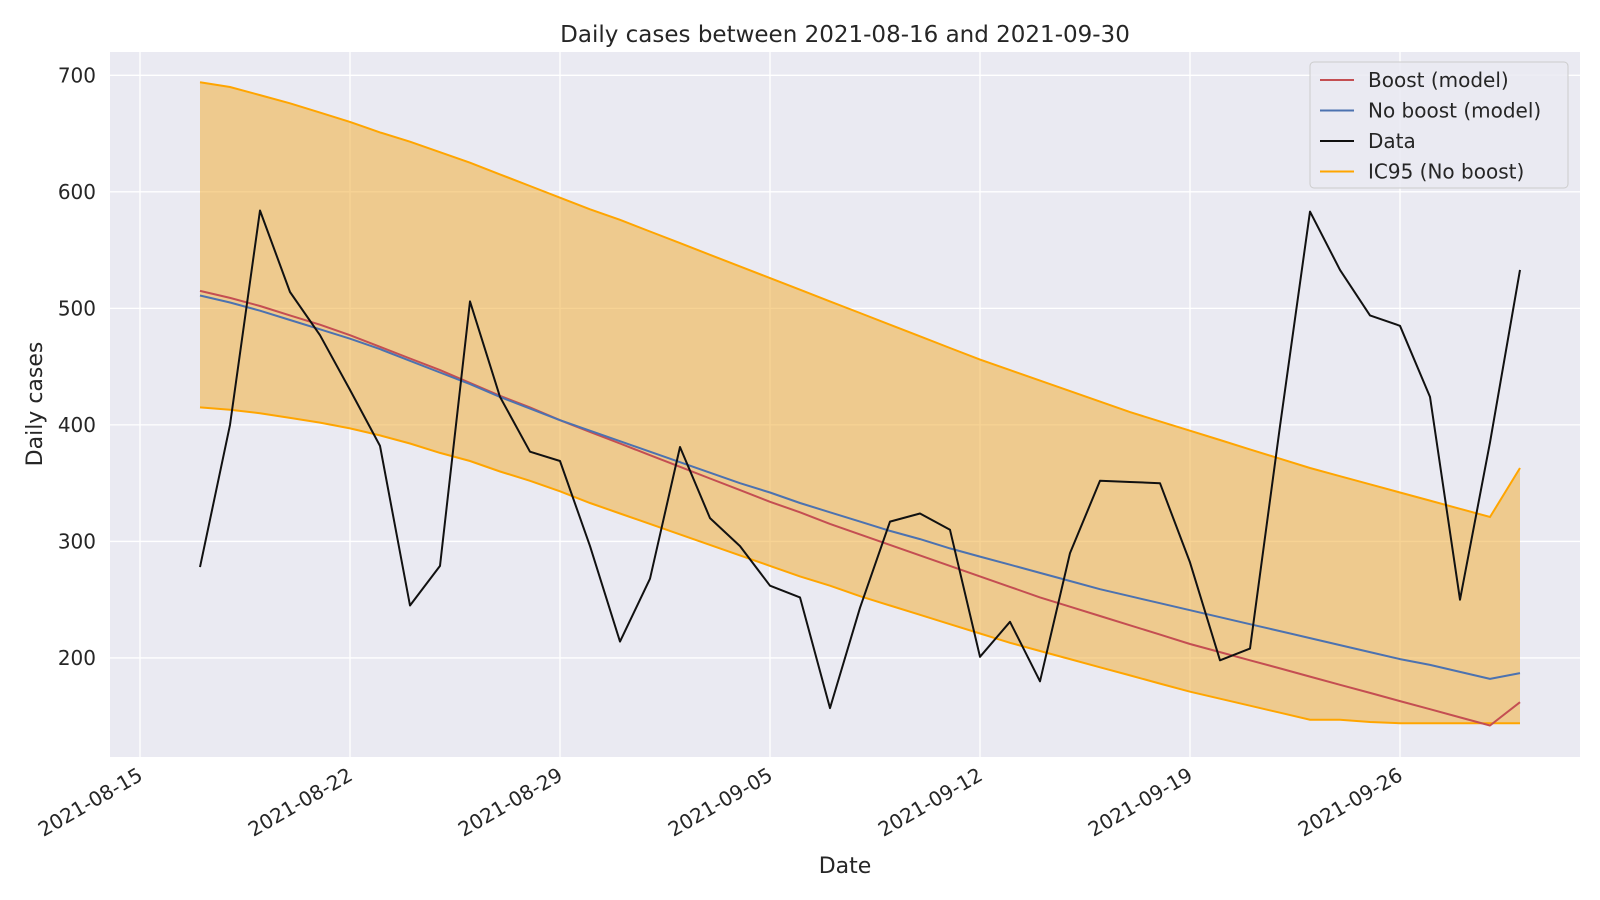 The width and height of the screenshot is (1600, 900). Describe the element at coordinates (77, 658) in the screenshot. I see `y-tick-label: 200` at that location.